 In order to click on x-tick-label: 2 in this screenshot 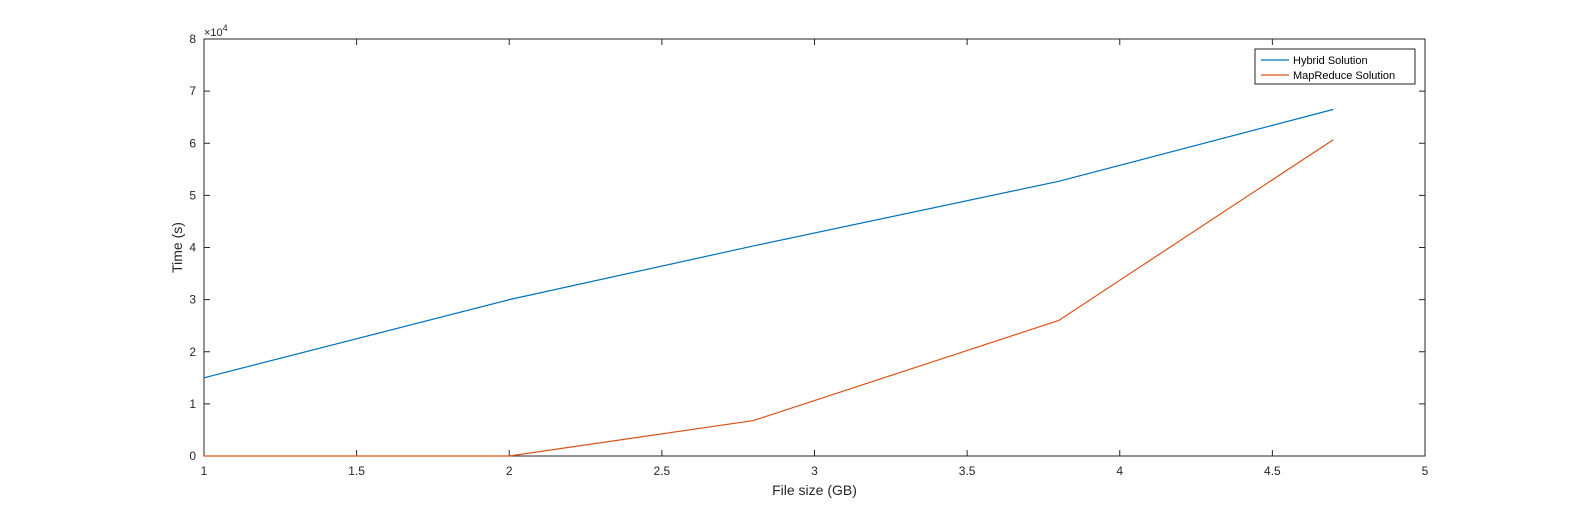, I will do `click(509, 471)`.